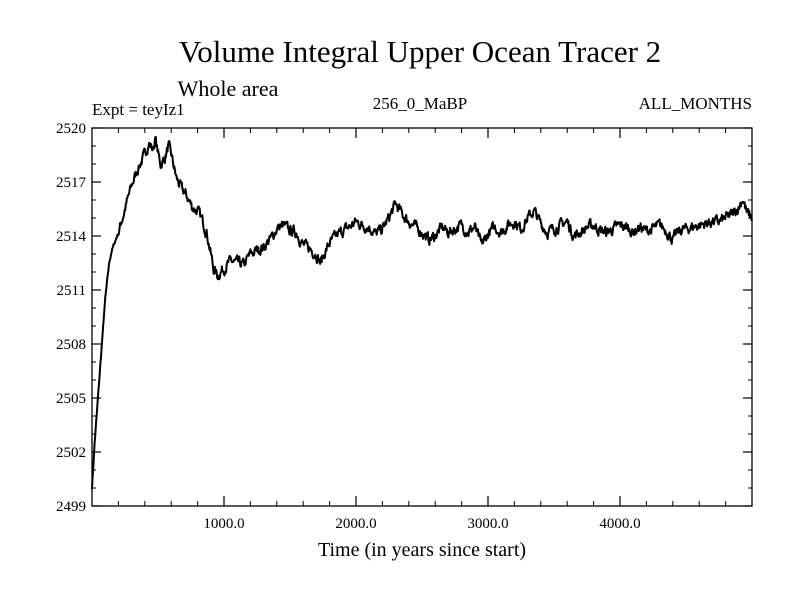 Image resolution: width=800 pixels, height=600 pixels. I want to click on months-label: ALL_MONTHS, so click(695, 103).